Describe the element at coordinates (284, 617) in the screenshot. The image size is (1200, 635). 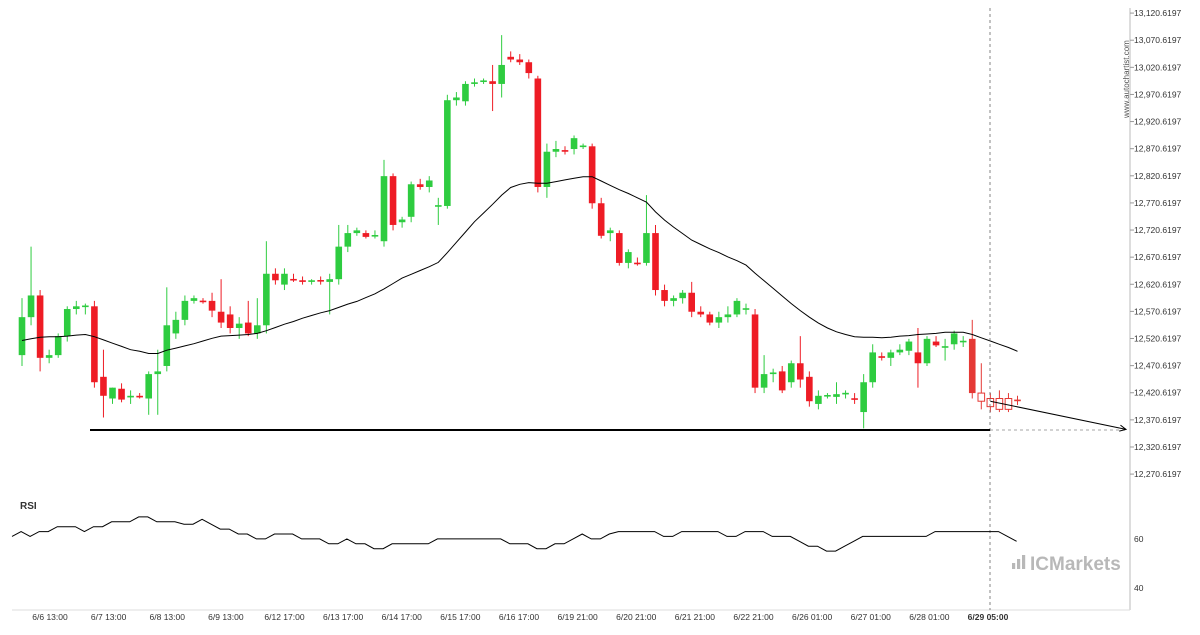
I see `time-axis-label: 6/12 17:00` at that location.